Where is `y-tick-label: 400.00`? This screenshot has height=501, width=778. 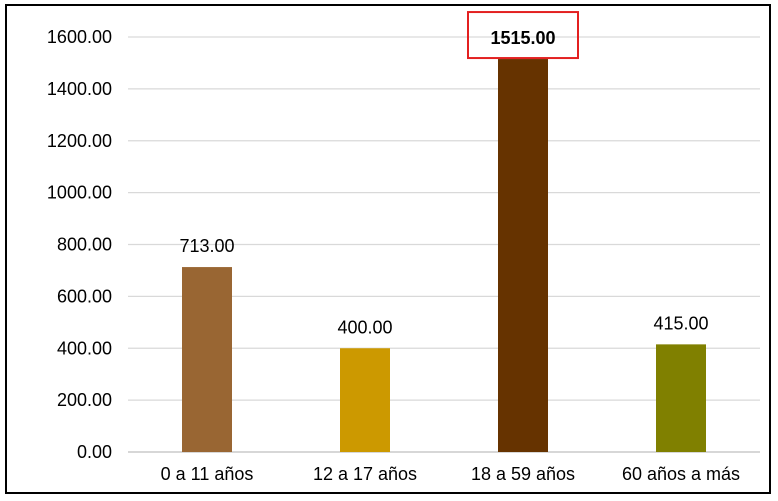 y-tick-label: 400.00 is located at coordinates (84, 348).